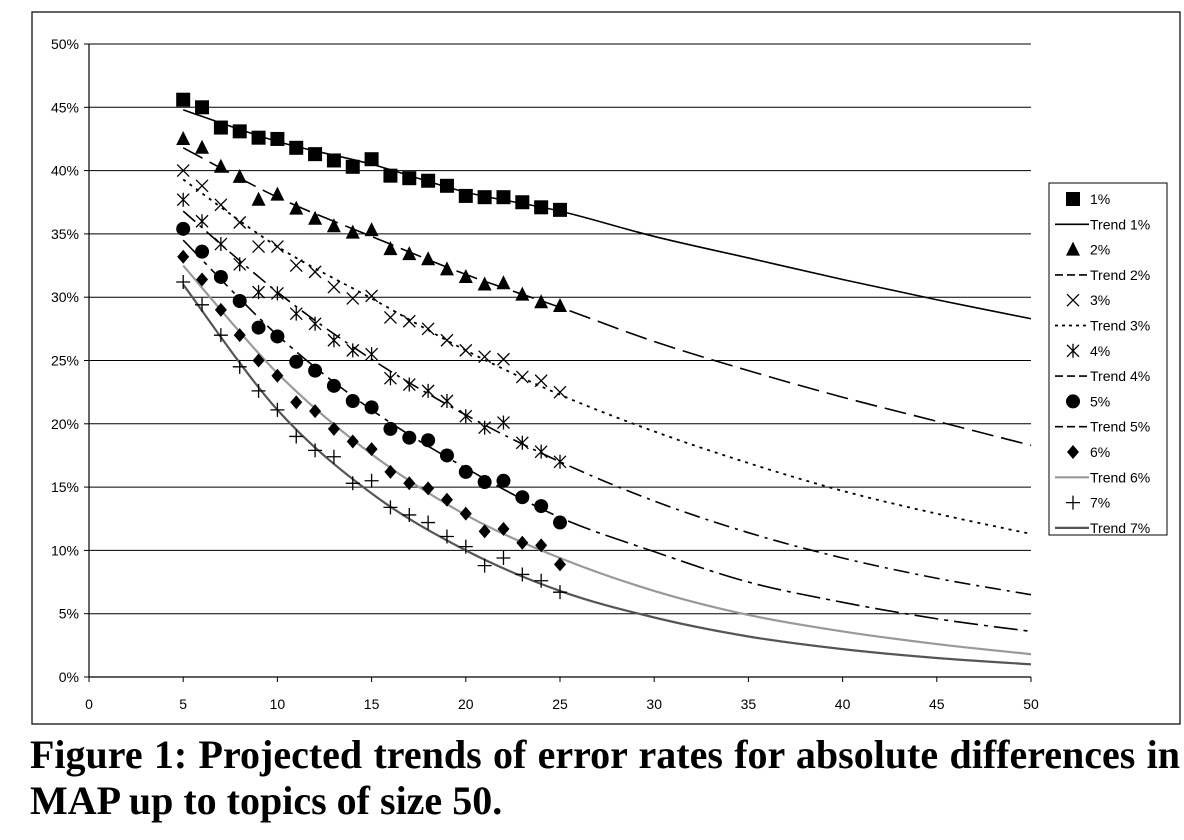 The height and width of the screenshot is (840, 1184). I want to click on legend-label: 5%, so click(1100, 401).